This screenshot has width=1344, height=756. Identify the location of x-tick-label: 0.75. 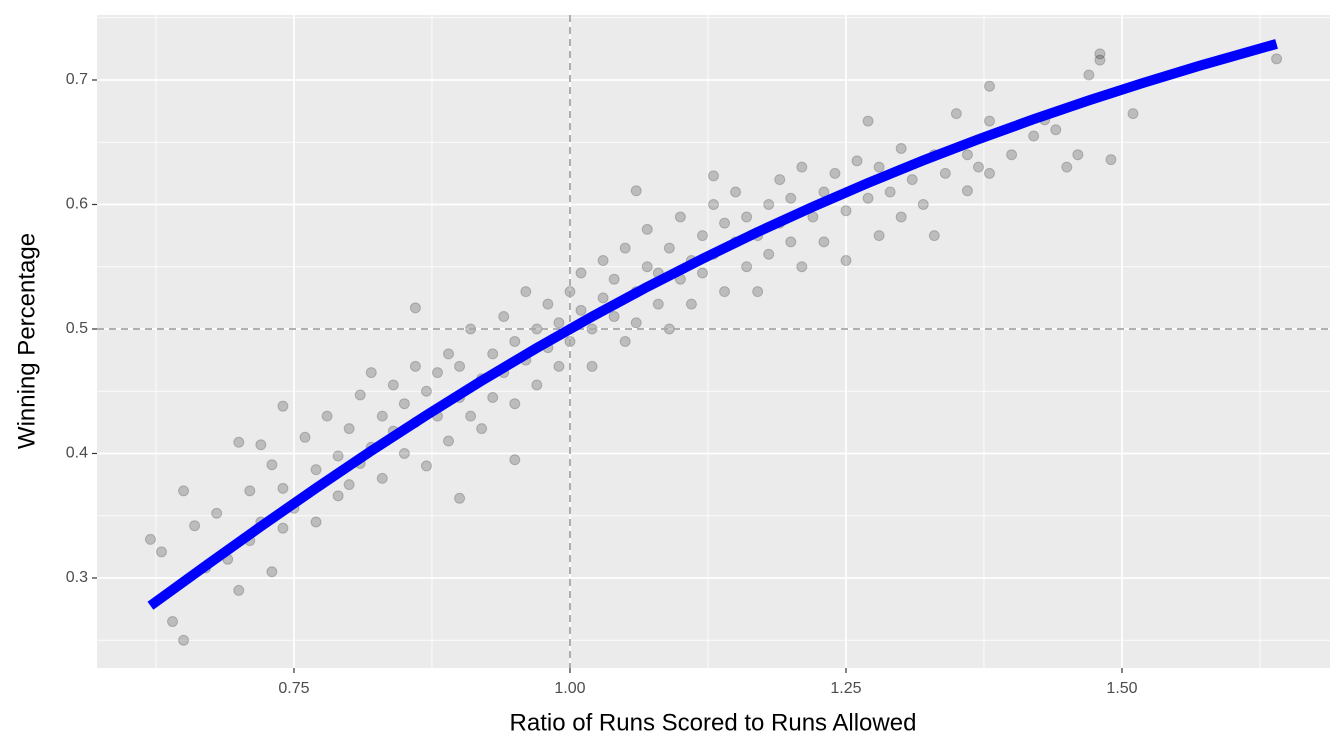
(293, 688).